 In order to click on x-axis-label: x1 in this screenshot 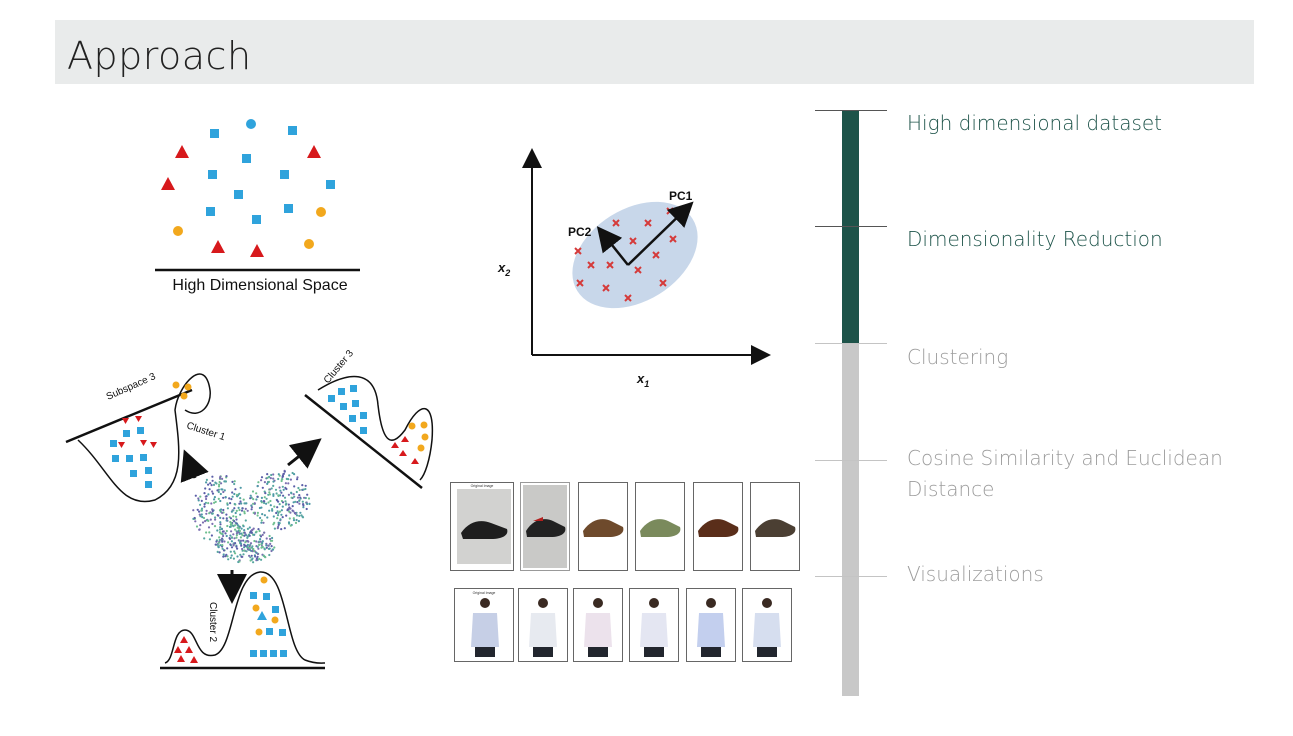, I will do `click(642, 380)`.